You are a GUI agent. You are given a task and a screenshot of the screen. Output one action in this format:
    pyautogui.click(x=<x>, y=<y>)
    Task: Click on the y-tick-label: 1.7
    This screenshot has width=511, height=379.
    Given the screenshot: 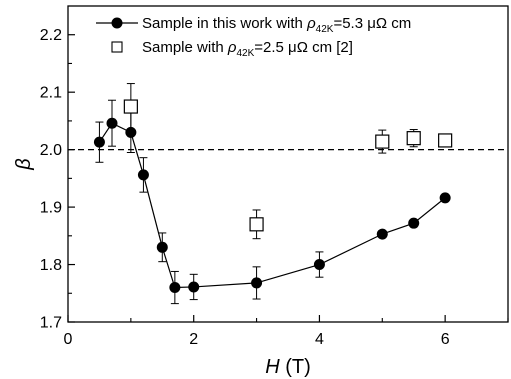 What is the action you would take?
    pyautogui.click(x=51, y=323)
    